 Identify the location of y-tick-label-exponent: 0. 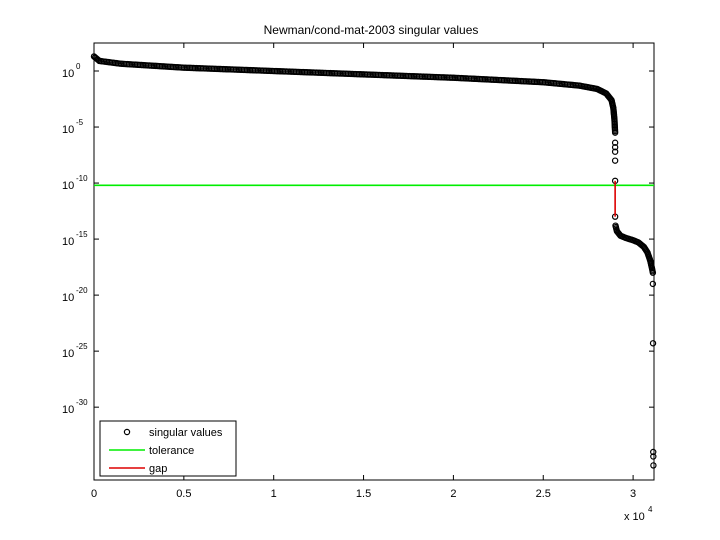
(78, 66).